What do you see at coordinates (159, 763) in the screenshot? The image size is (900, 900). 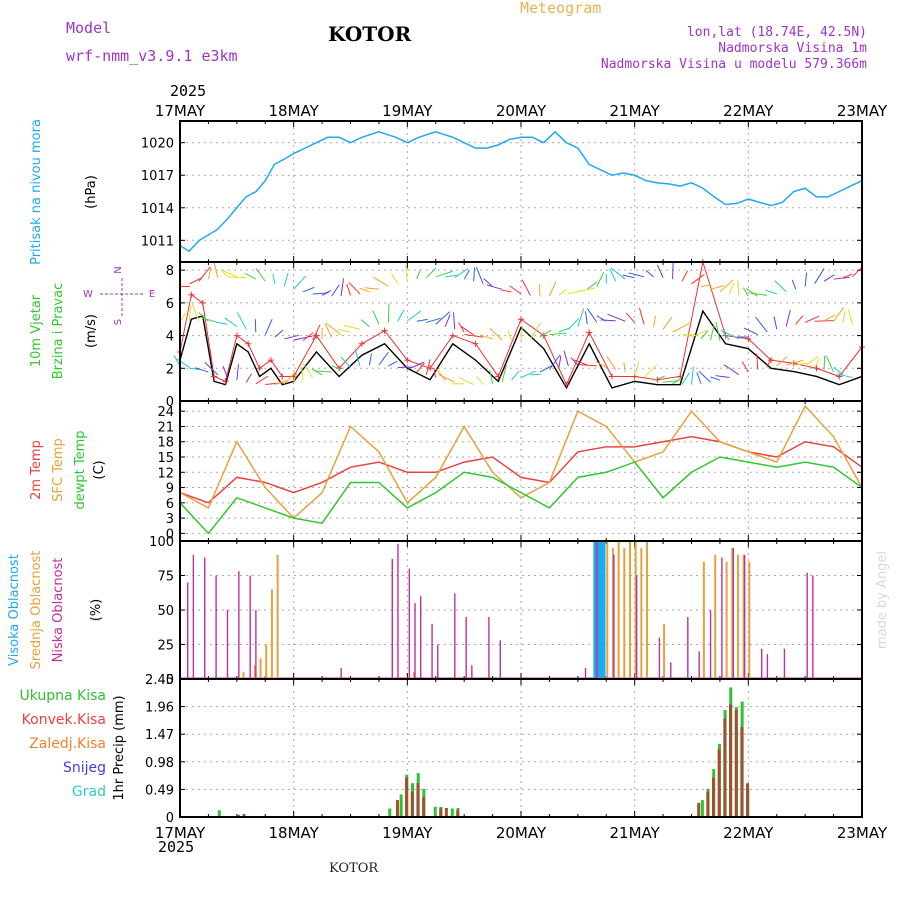 I see `y-tick-label: 0.98` at bounding box center [159, 763].